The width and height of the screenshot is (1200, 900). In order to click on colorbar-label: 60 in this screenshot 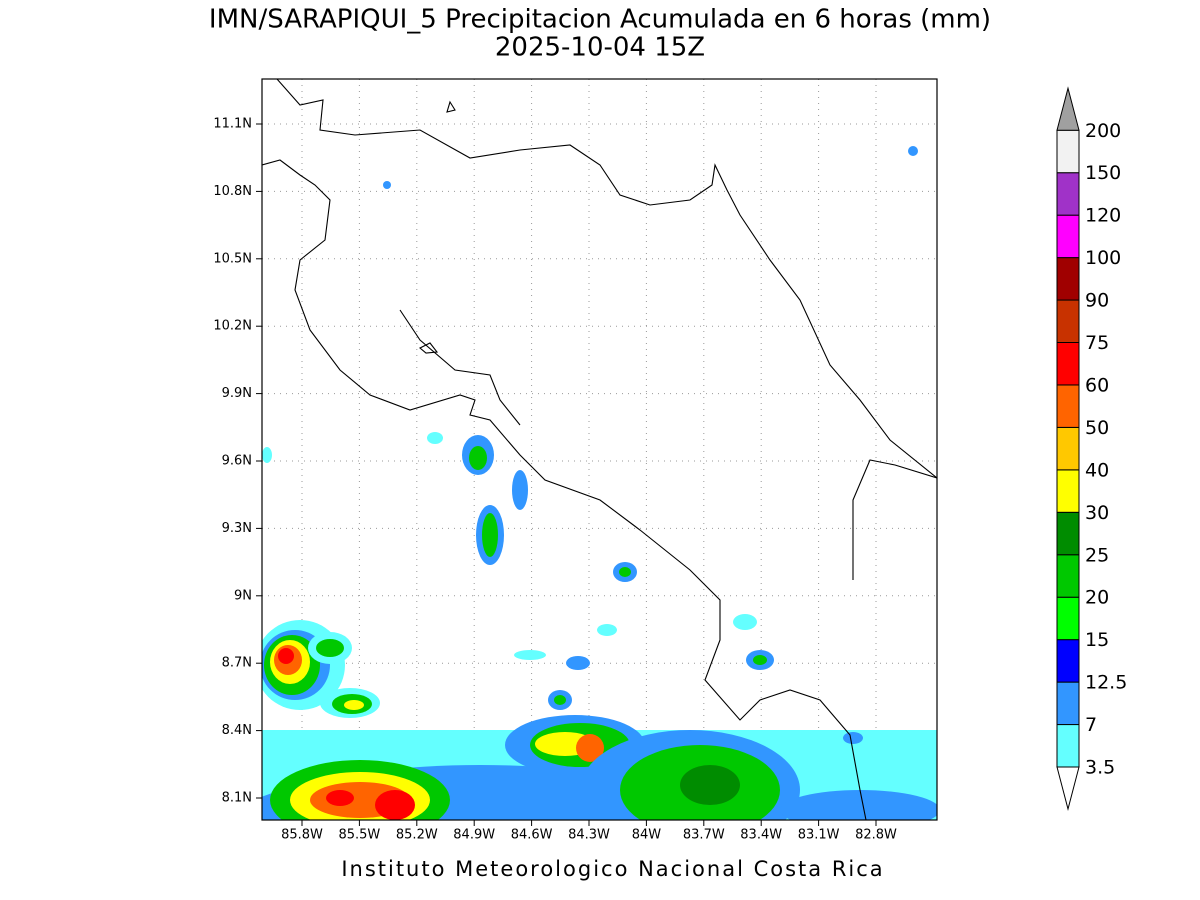, I will do `click(1097, 385)`.